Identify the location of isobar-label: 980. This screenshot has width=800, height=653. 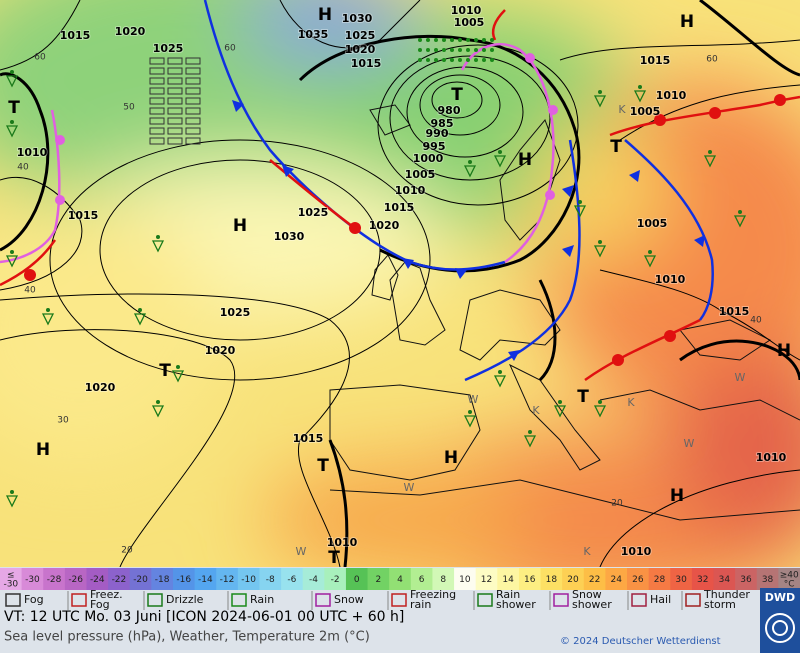
(449, 110).